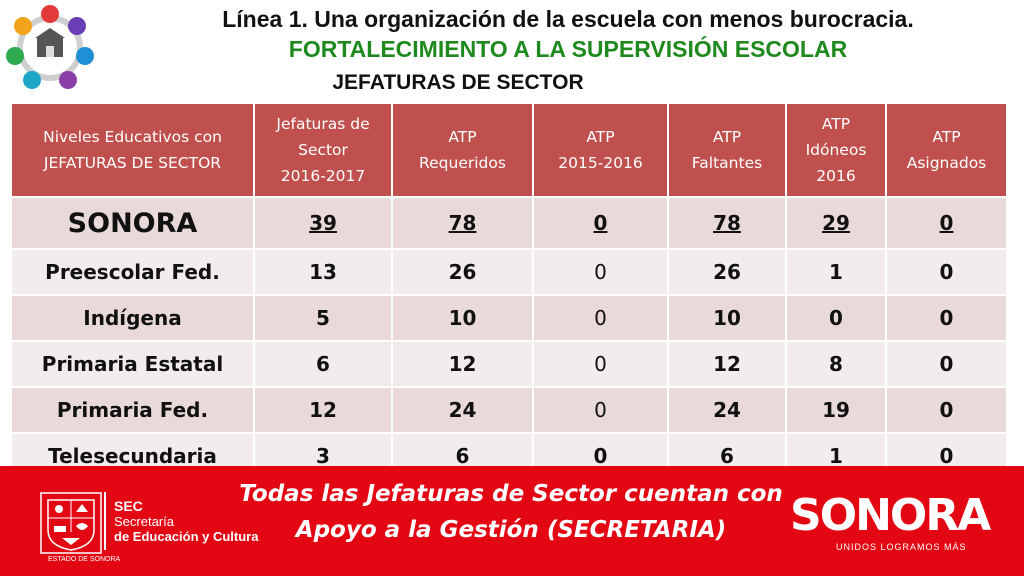 This screenshot has width=1024, height=576. What do you see at coordinates (462, 364) in the screenshot?
I see `cell-atp-requeridos: 12` at bounding box center [462, 364].